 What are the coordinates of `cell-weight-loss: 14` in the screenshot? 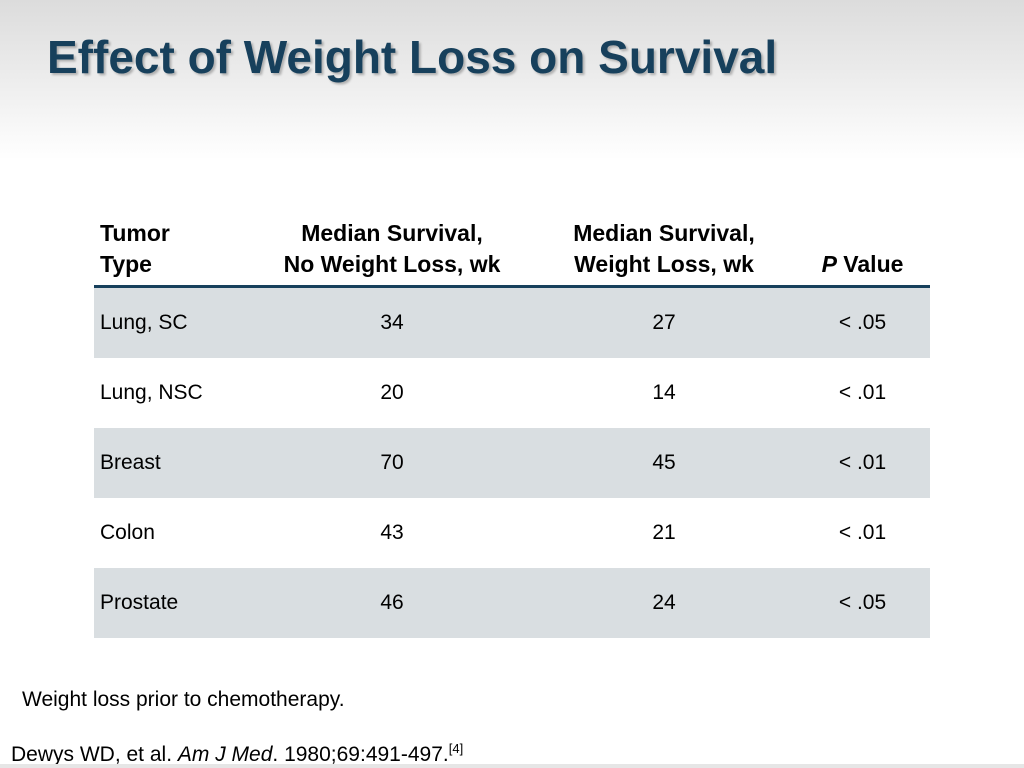 It's located at (664, 392).